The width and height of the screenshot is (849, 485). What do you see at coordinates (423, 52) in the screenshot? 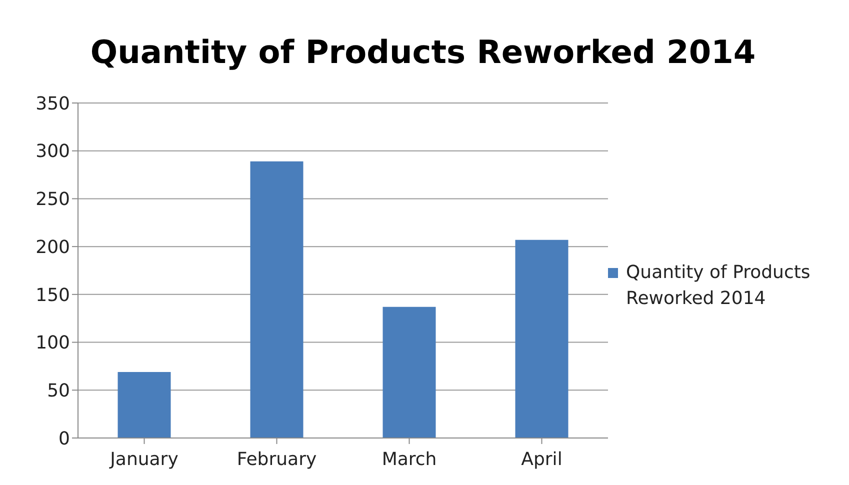
I see `chart-title: Quantity of Products Reworked 2014` at bounding box center [423, 52].